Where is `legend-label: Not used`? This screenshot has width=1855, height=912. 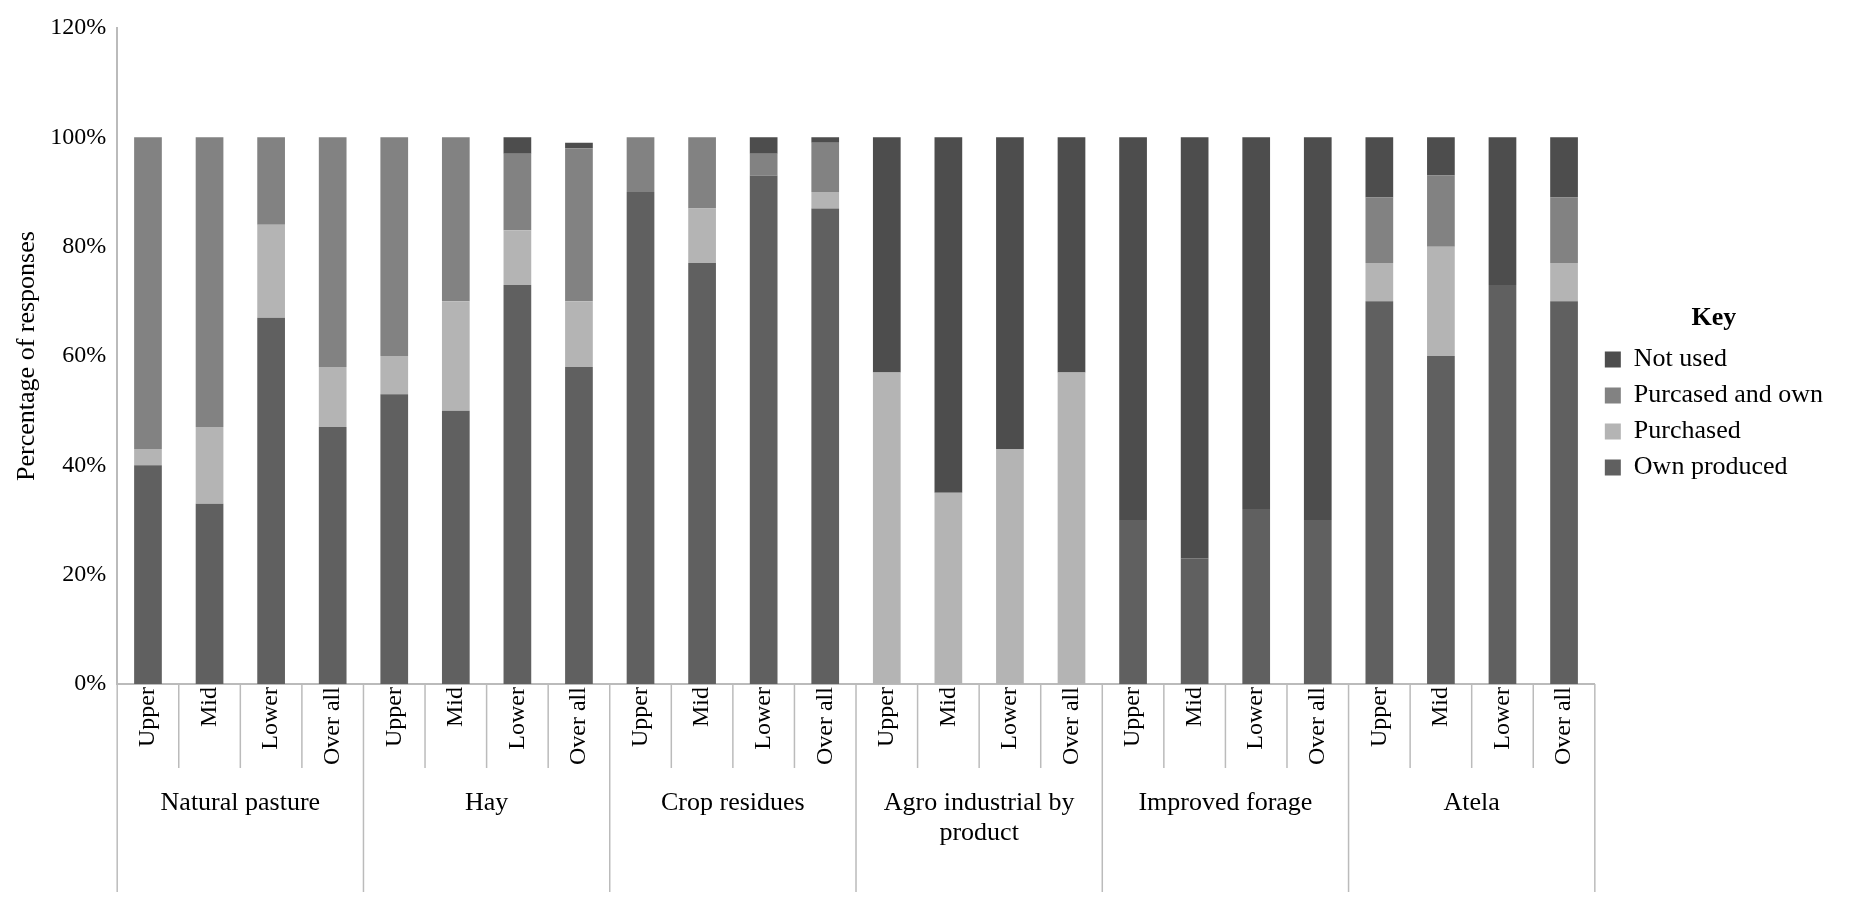
legend-label: Not used is located at coordinates (1680, 358).